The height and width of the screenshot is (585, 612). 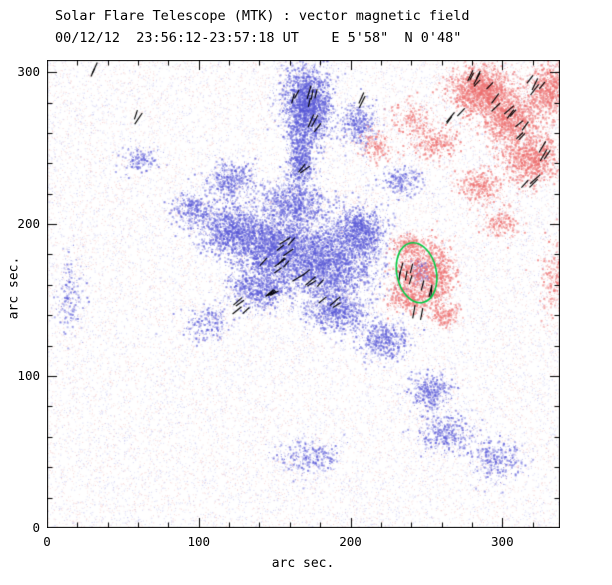 I want to click on y-tick-label: 300, so click(x=28, y=71).